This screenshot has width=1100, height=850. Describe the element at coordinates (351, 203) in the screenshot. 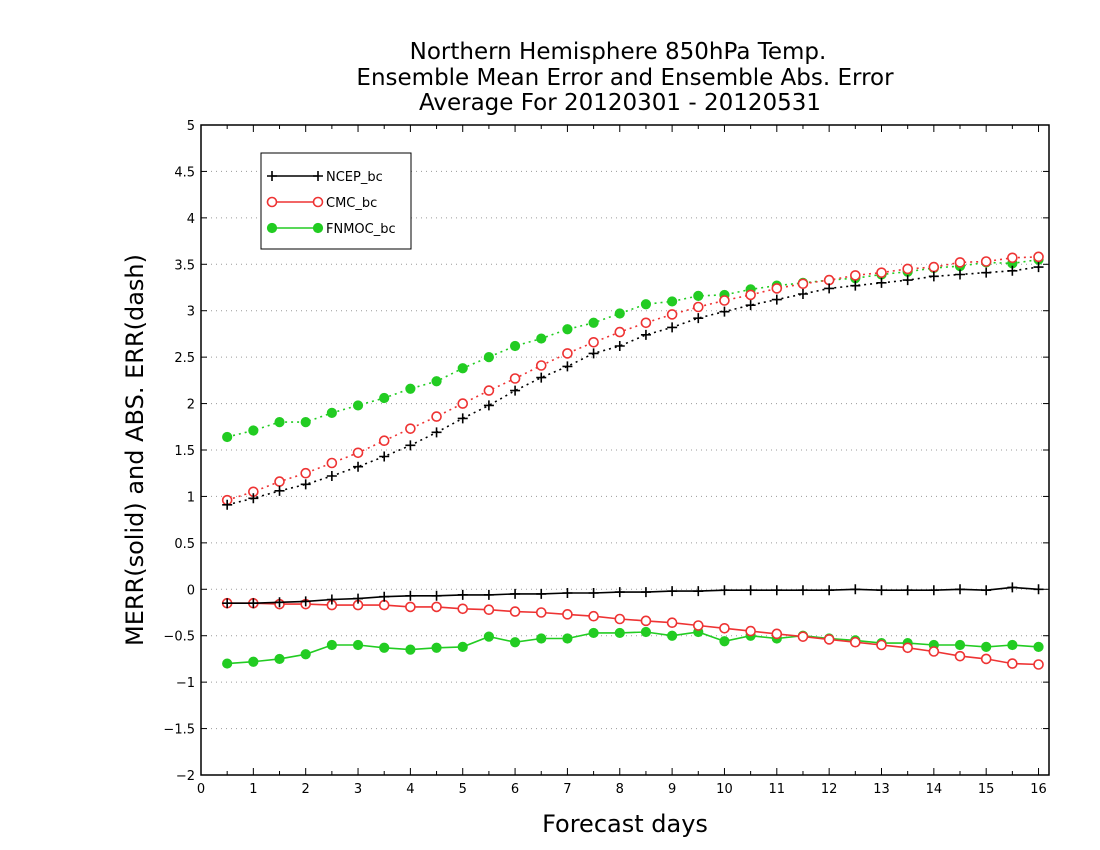

I see `legend-label: CMC_bc` at that location.